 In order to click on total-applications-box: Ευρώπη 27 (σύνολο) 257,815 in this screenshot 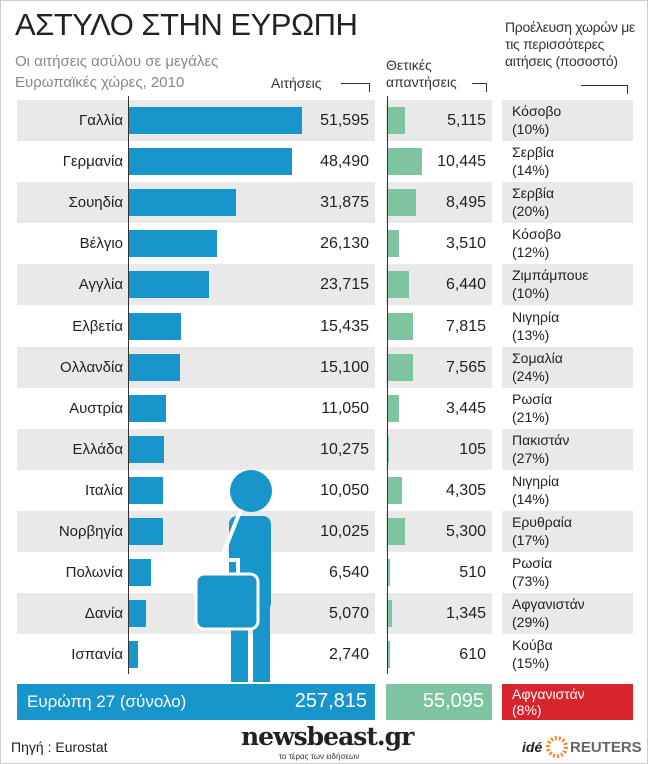, I will do `click(196, 702)`.